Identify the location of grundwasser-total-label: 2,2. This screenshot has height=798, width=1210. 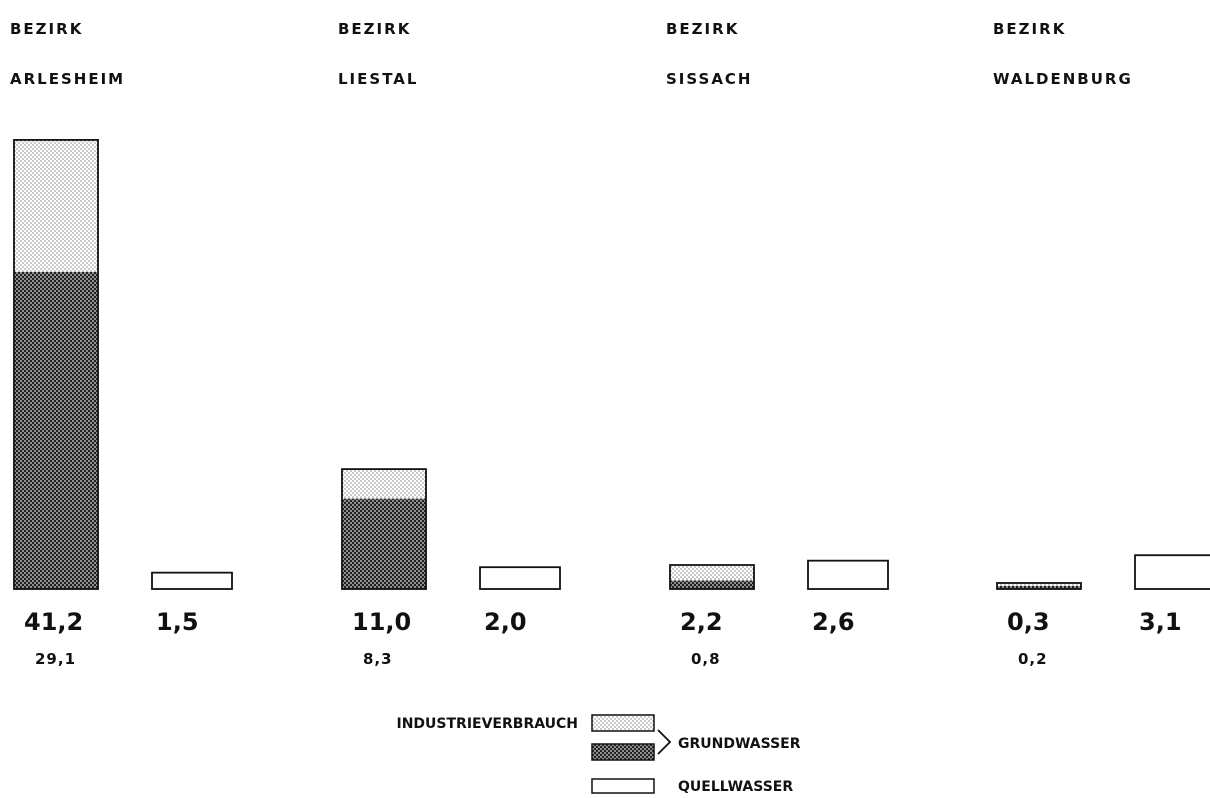
(701, 622).